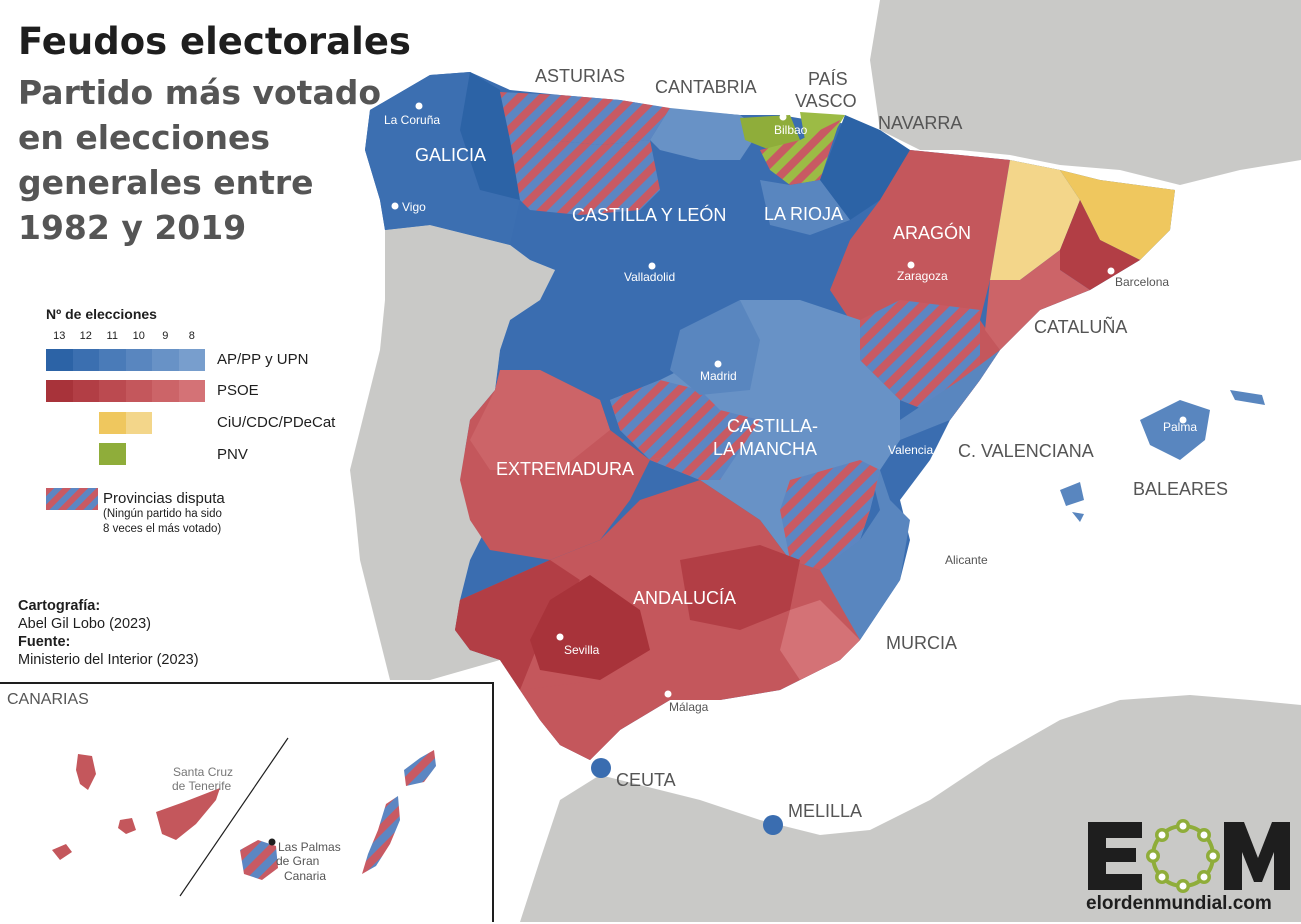 This screenshot has width=1301, height=924. I want to click on city-la-coruna: La Coruña, so click(412, 120).